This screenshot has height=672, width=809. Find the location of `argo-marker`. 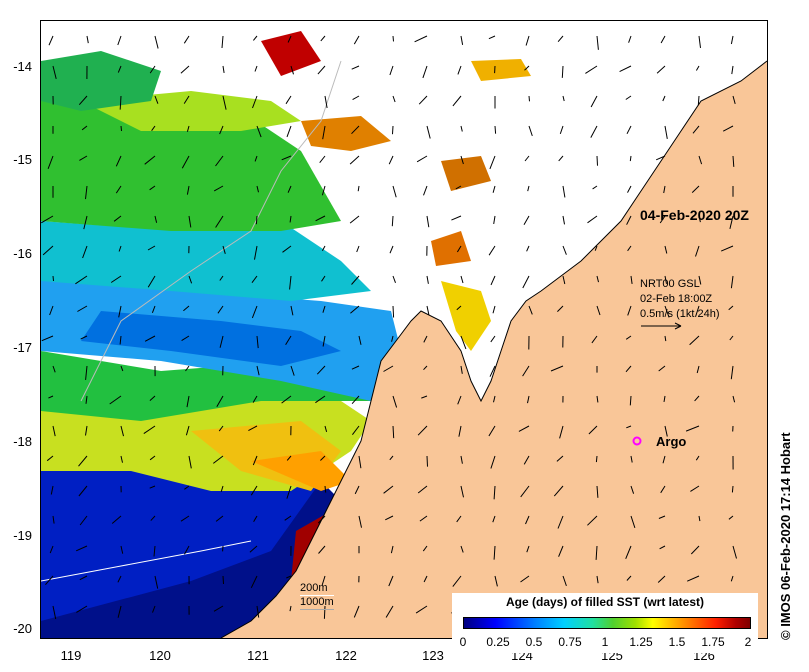

argo-marker is located at coordinates (637, 441).